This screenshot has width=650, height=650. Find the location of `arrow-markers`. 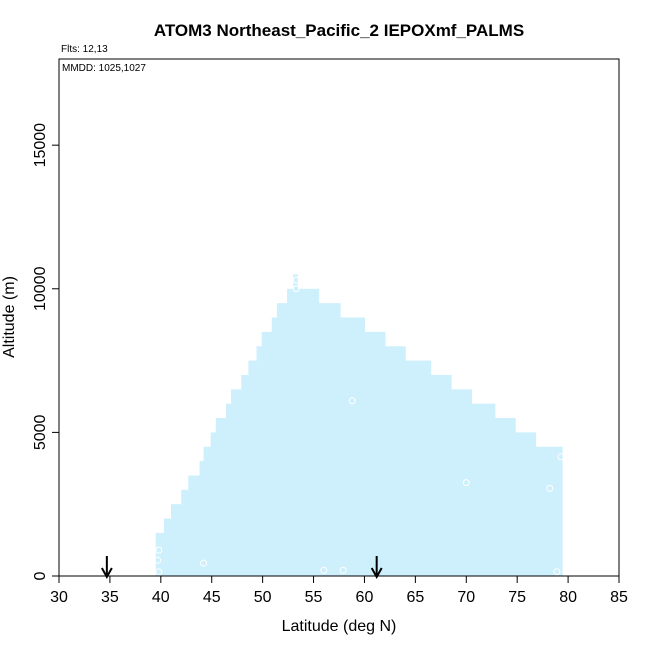

arrow-markers is located at coordinates (241, 568).